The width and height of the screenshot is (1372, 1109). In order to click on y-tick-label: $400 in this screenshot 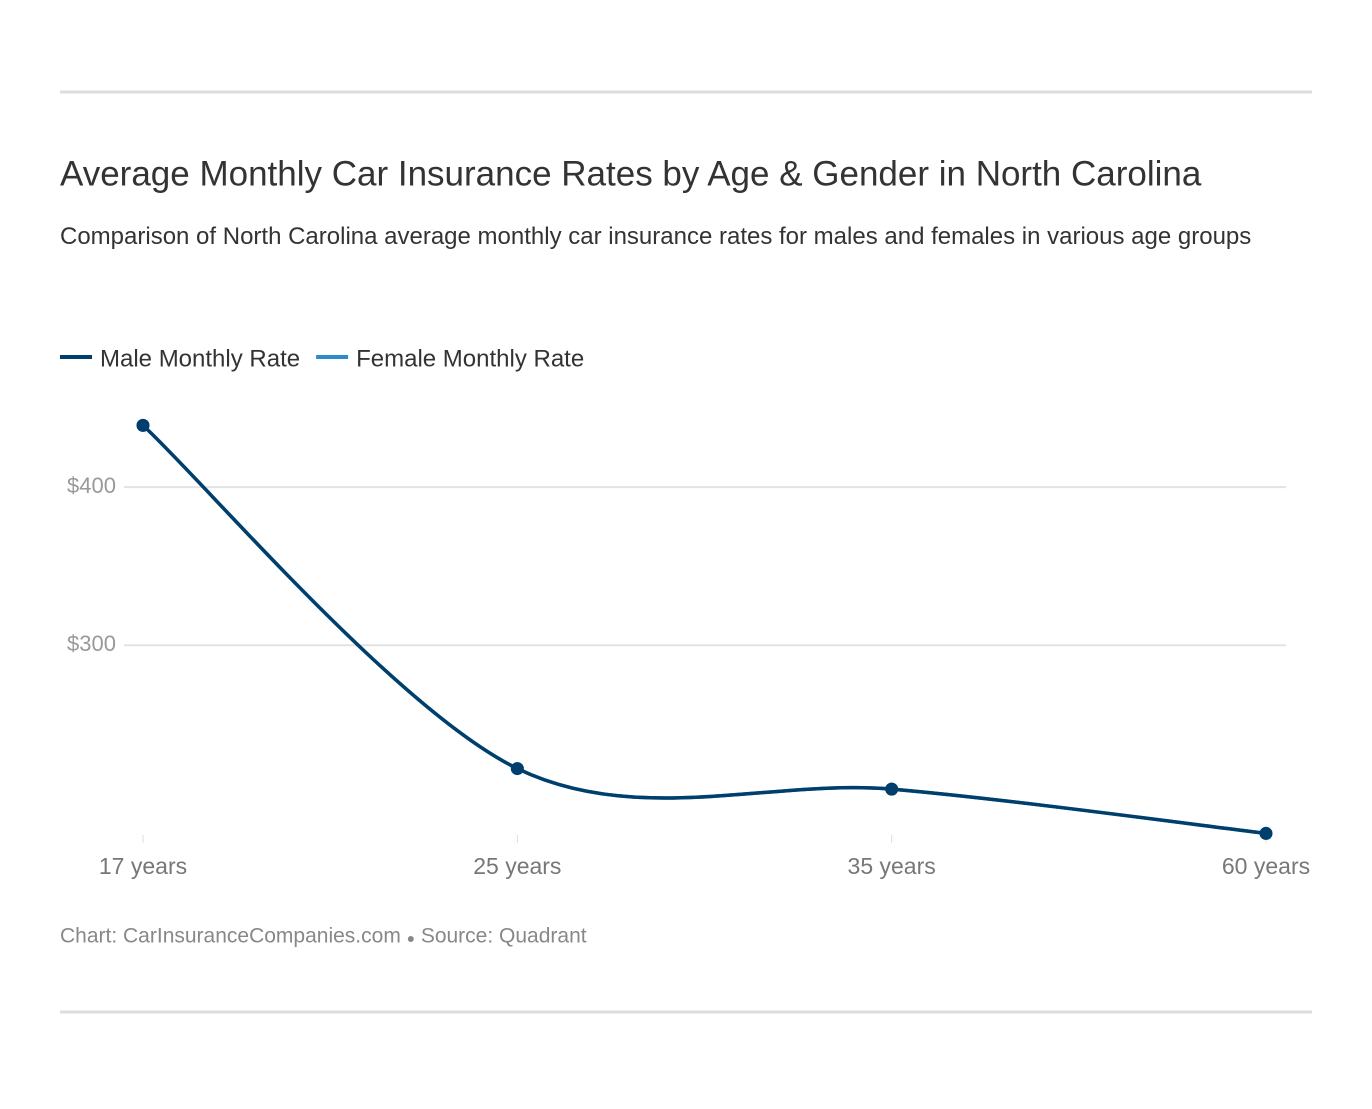, I will do `click(91, 485)`.